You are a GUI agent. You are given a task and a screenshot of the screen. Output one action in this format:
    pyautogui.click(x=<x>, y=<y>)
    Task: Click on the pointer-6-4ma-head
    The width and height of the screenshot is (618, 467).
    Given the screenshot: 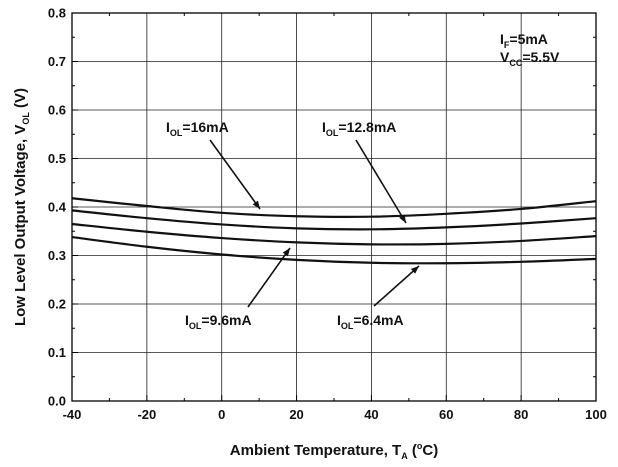 What is the action you would take?
    pyautogui.click(x=414, y=270)
    